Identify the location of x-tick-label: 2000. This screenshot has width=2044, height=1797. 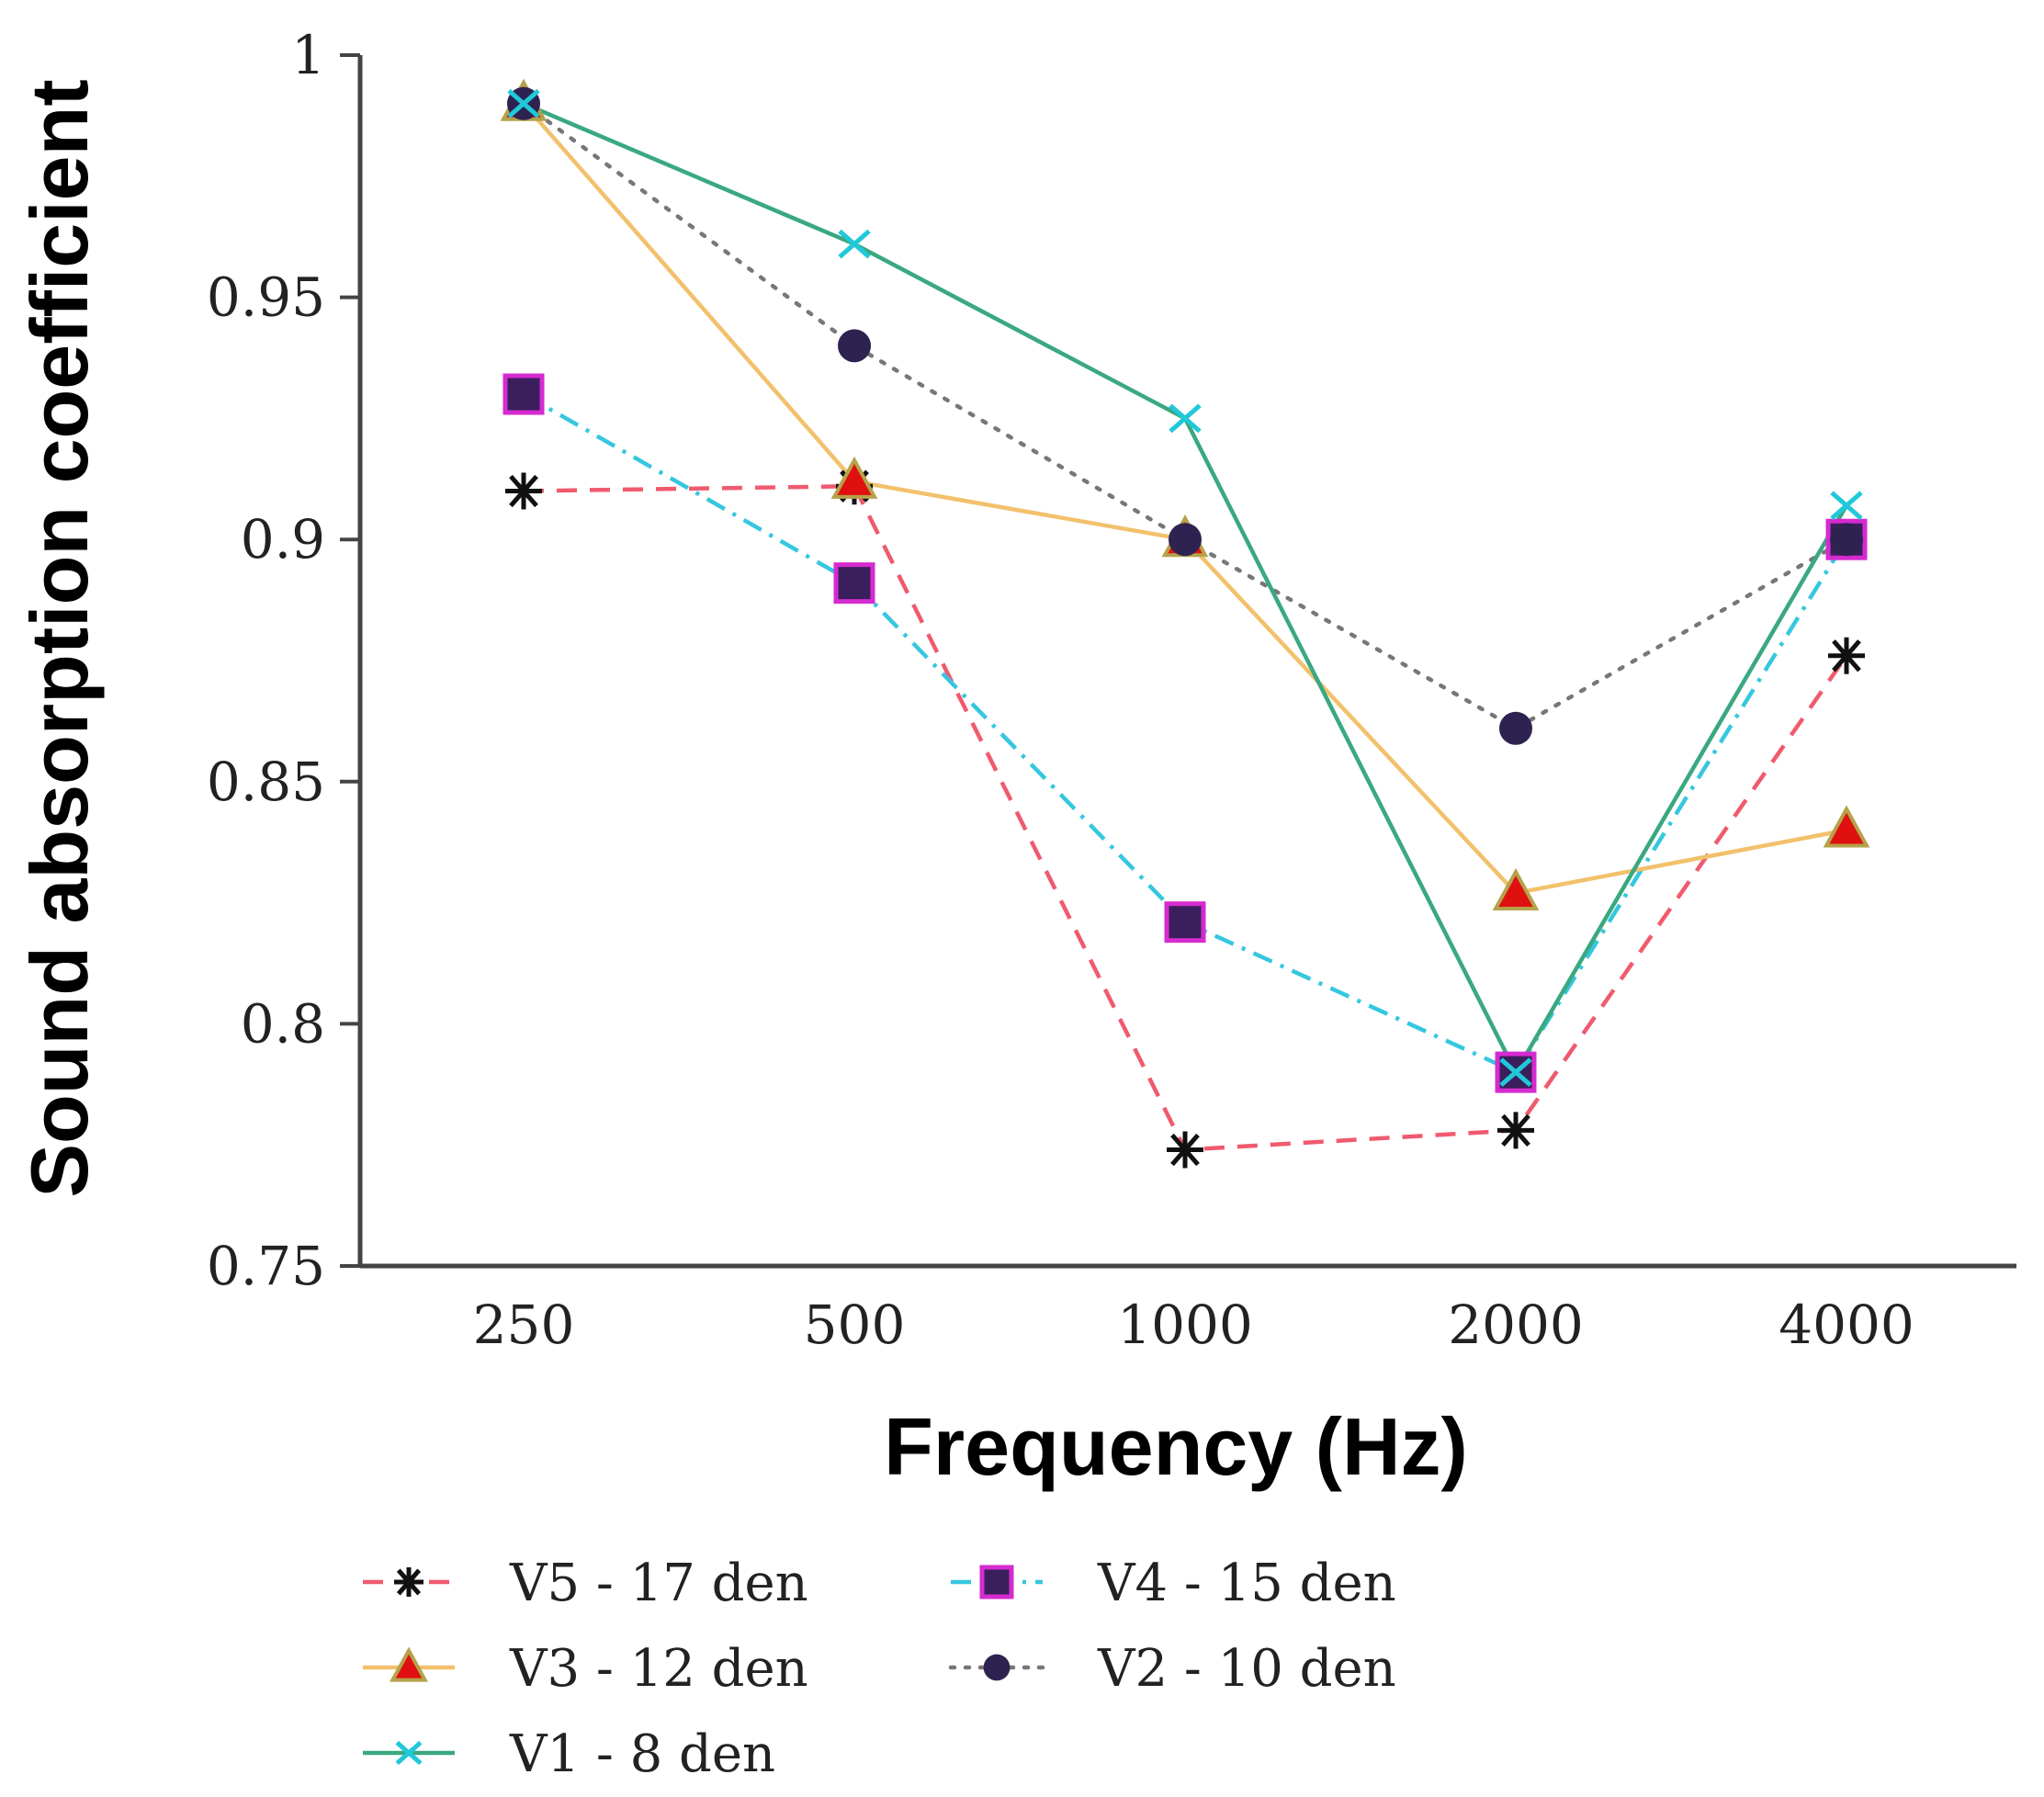
(1516, 1325).